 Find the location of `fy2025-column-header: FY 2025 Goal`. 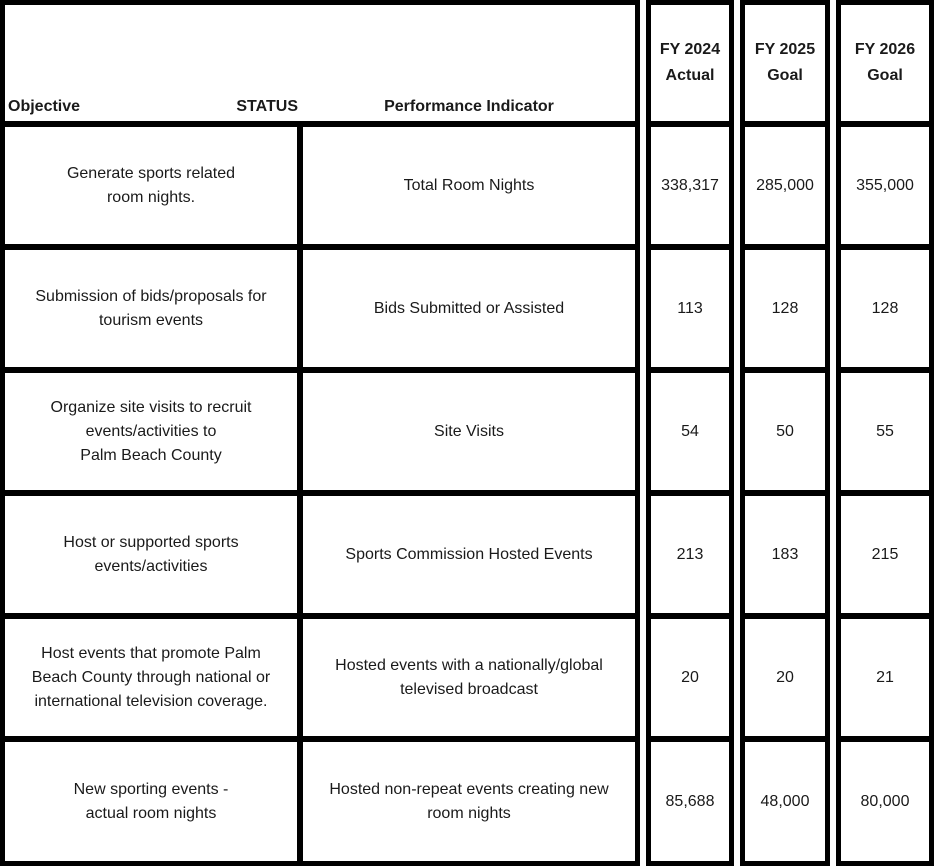

fy2025-column-header: FY 2025 Goal is located at coordinates (785, 66).